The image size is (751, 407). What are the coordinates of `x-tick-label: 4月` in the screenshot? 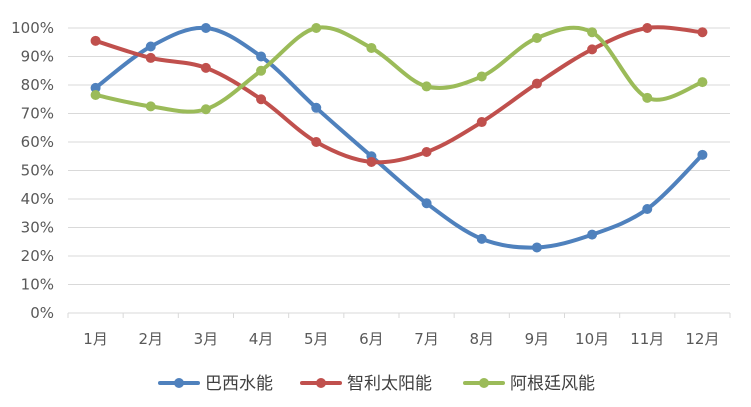 It's located at (261, 339).